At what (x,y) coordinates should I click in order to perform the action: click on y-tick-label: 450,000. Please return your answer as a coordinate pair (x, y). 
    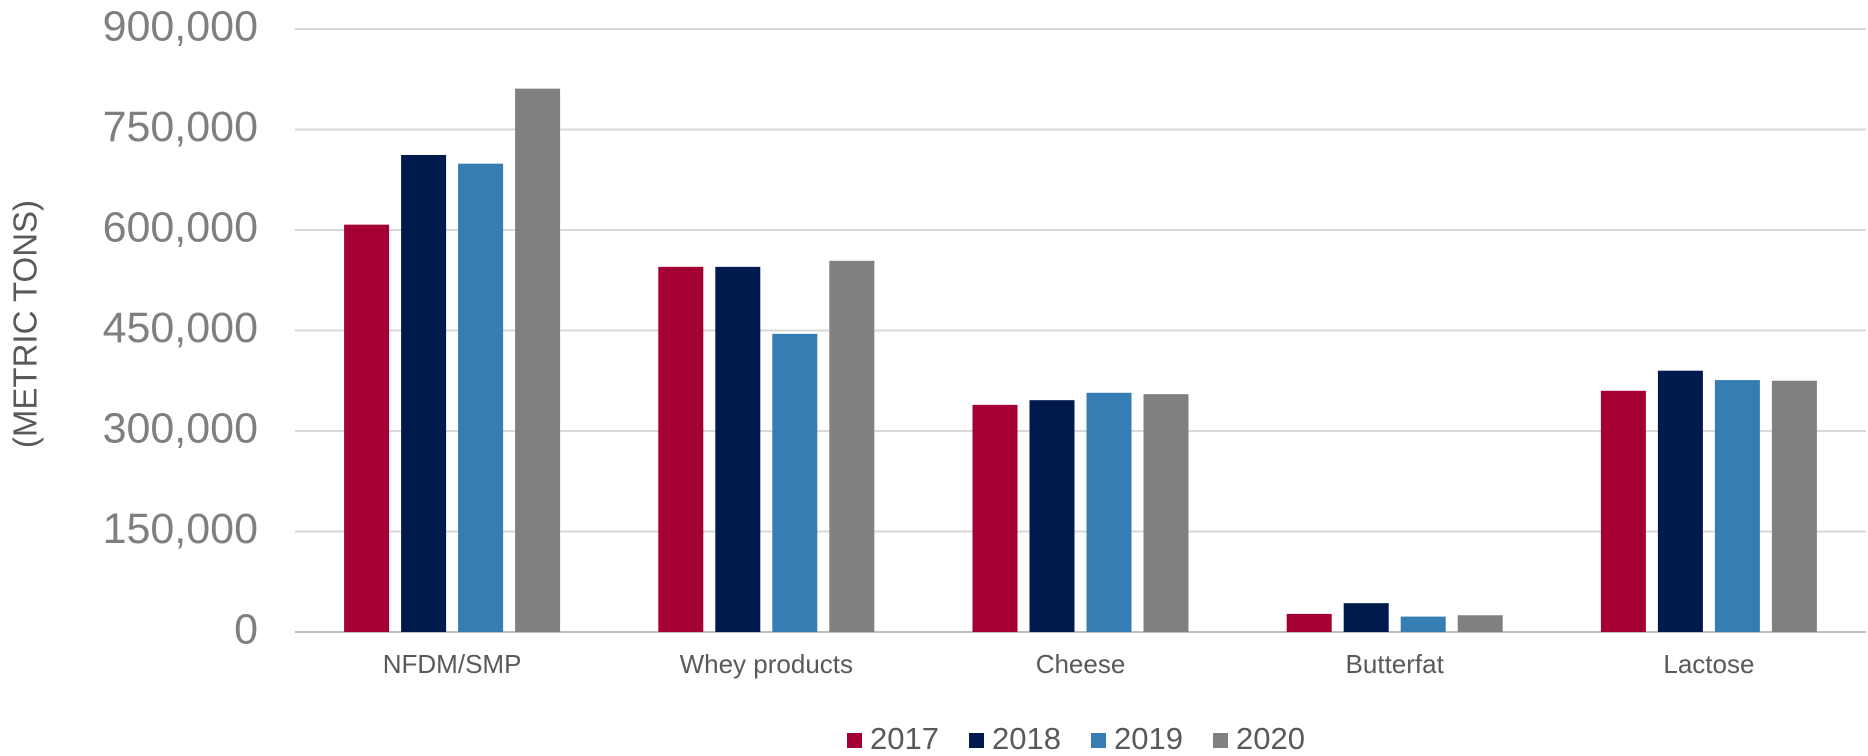
    Looking at the image, I should click on (180, 328).